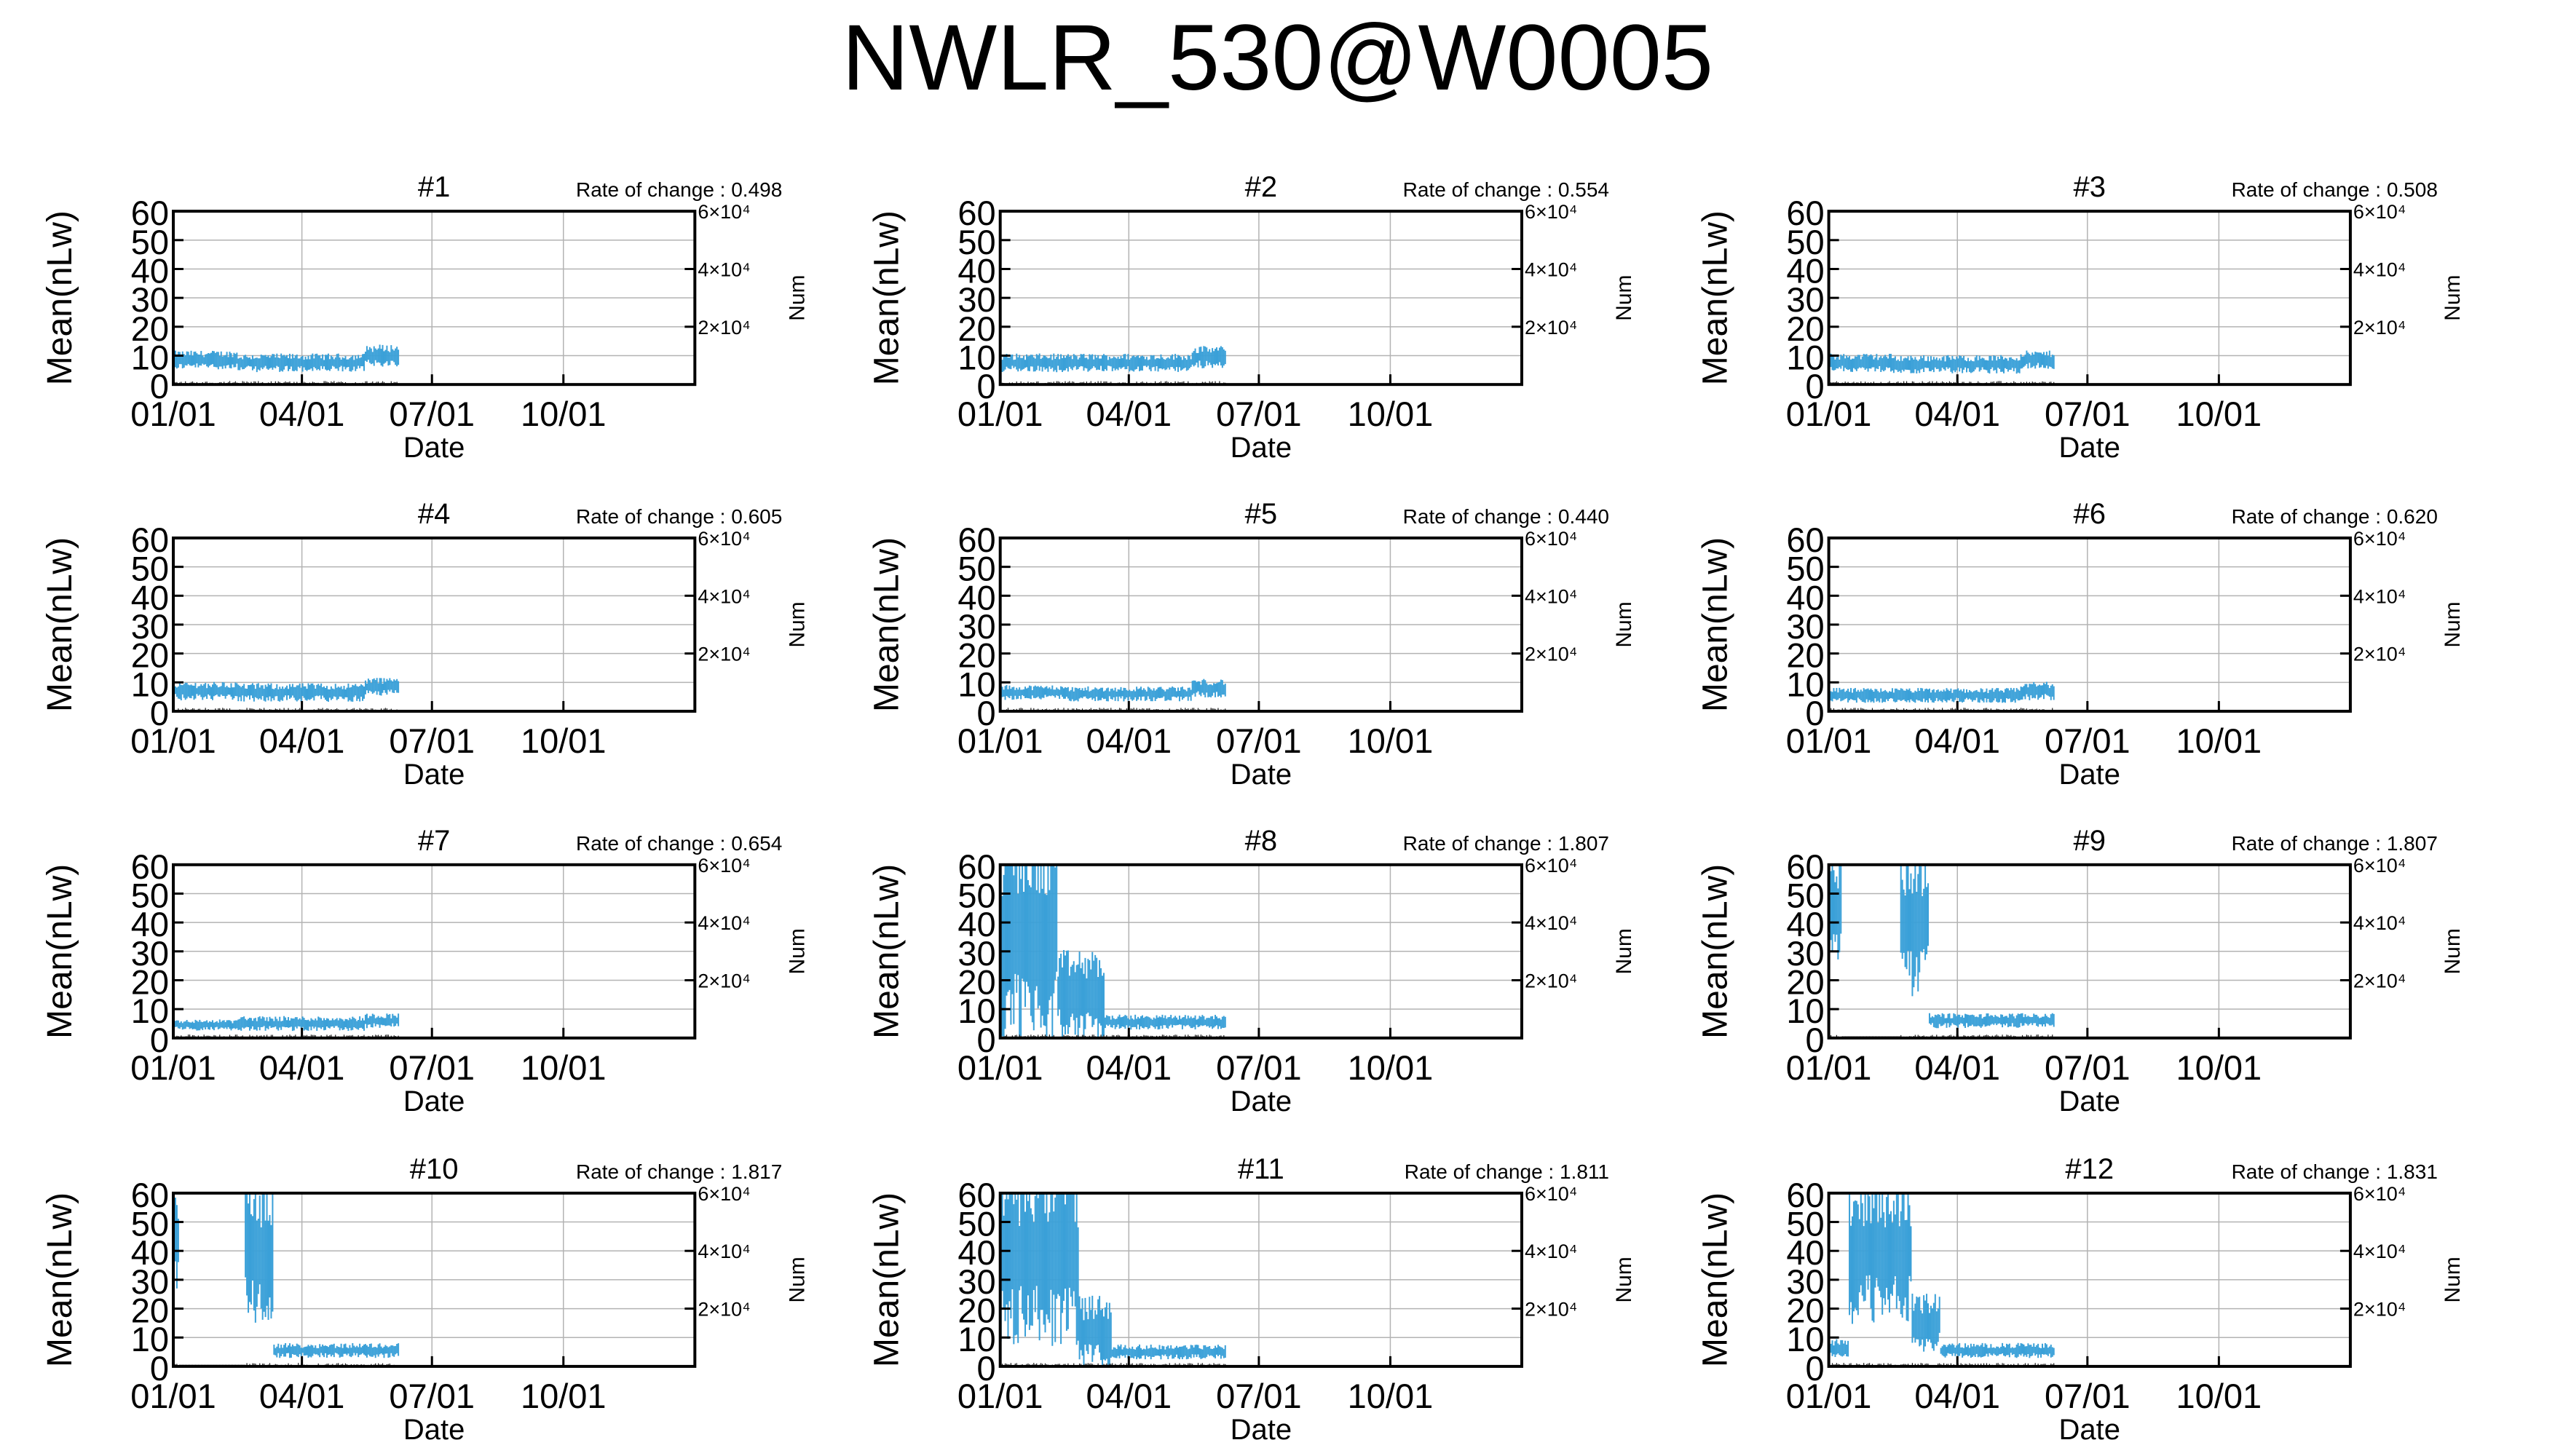  Describe the element at coordinates (434, 514) in the screenshot. I see `panel-title: #4` at that location.